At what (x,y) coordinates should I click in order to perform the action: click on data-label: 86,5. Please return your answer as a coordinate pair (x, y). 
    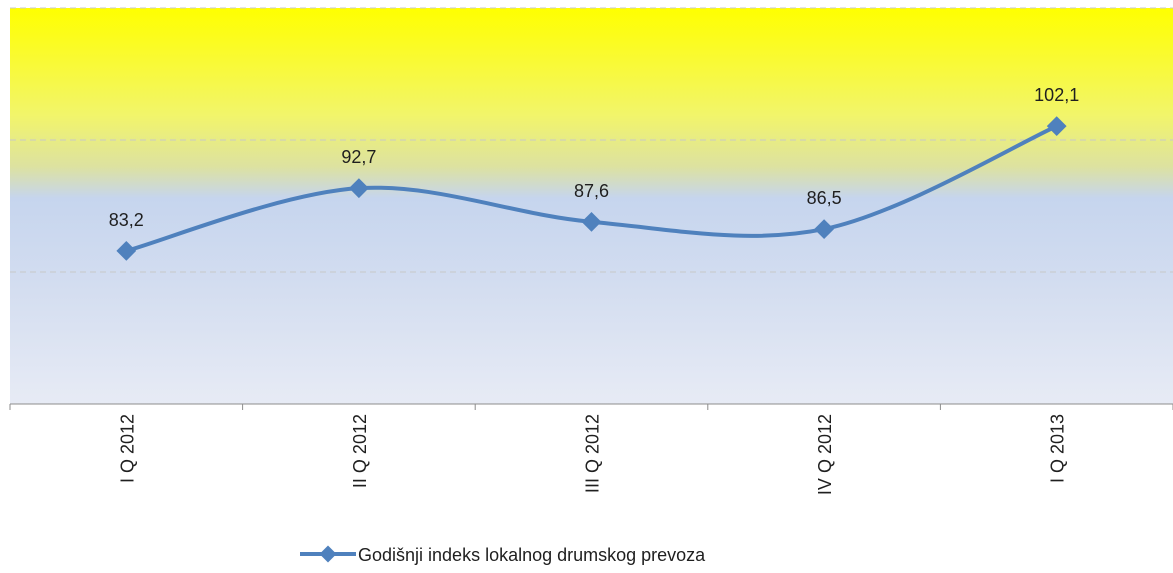
    Looking at the image, I should click on (824, 198).